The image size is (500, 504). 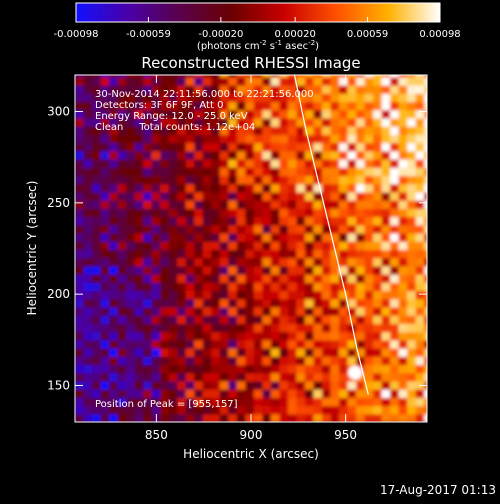 I want to click on colorbar-tick-label: -0.00059, so click(x=148, y=34).